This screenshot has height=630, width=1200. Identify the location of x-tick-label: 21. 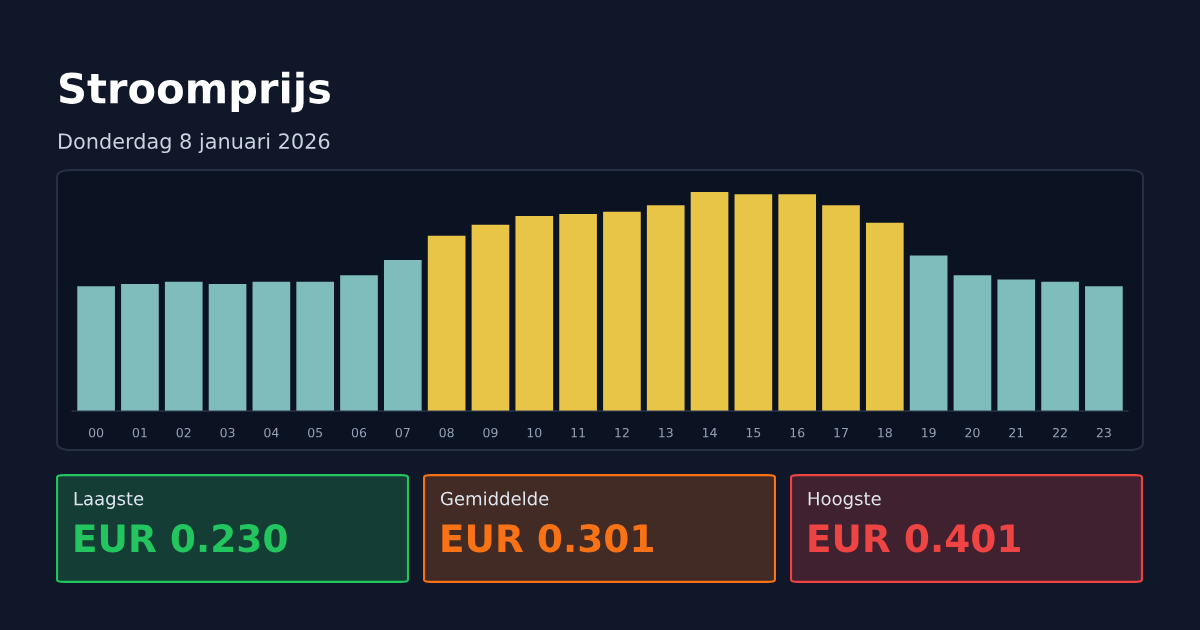
(1016, 432).